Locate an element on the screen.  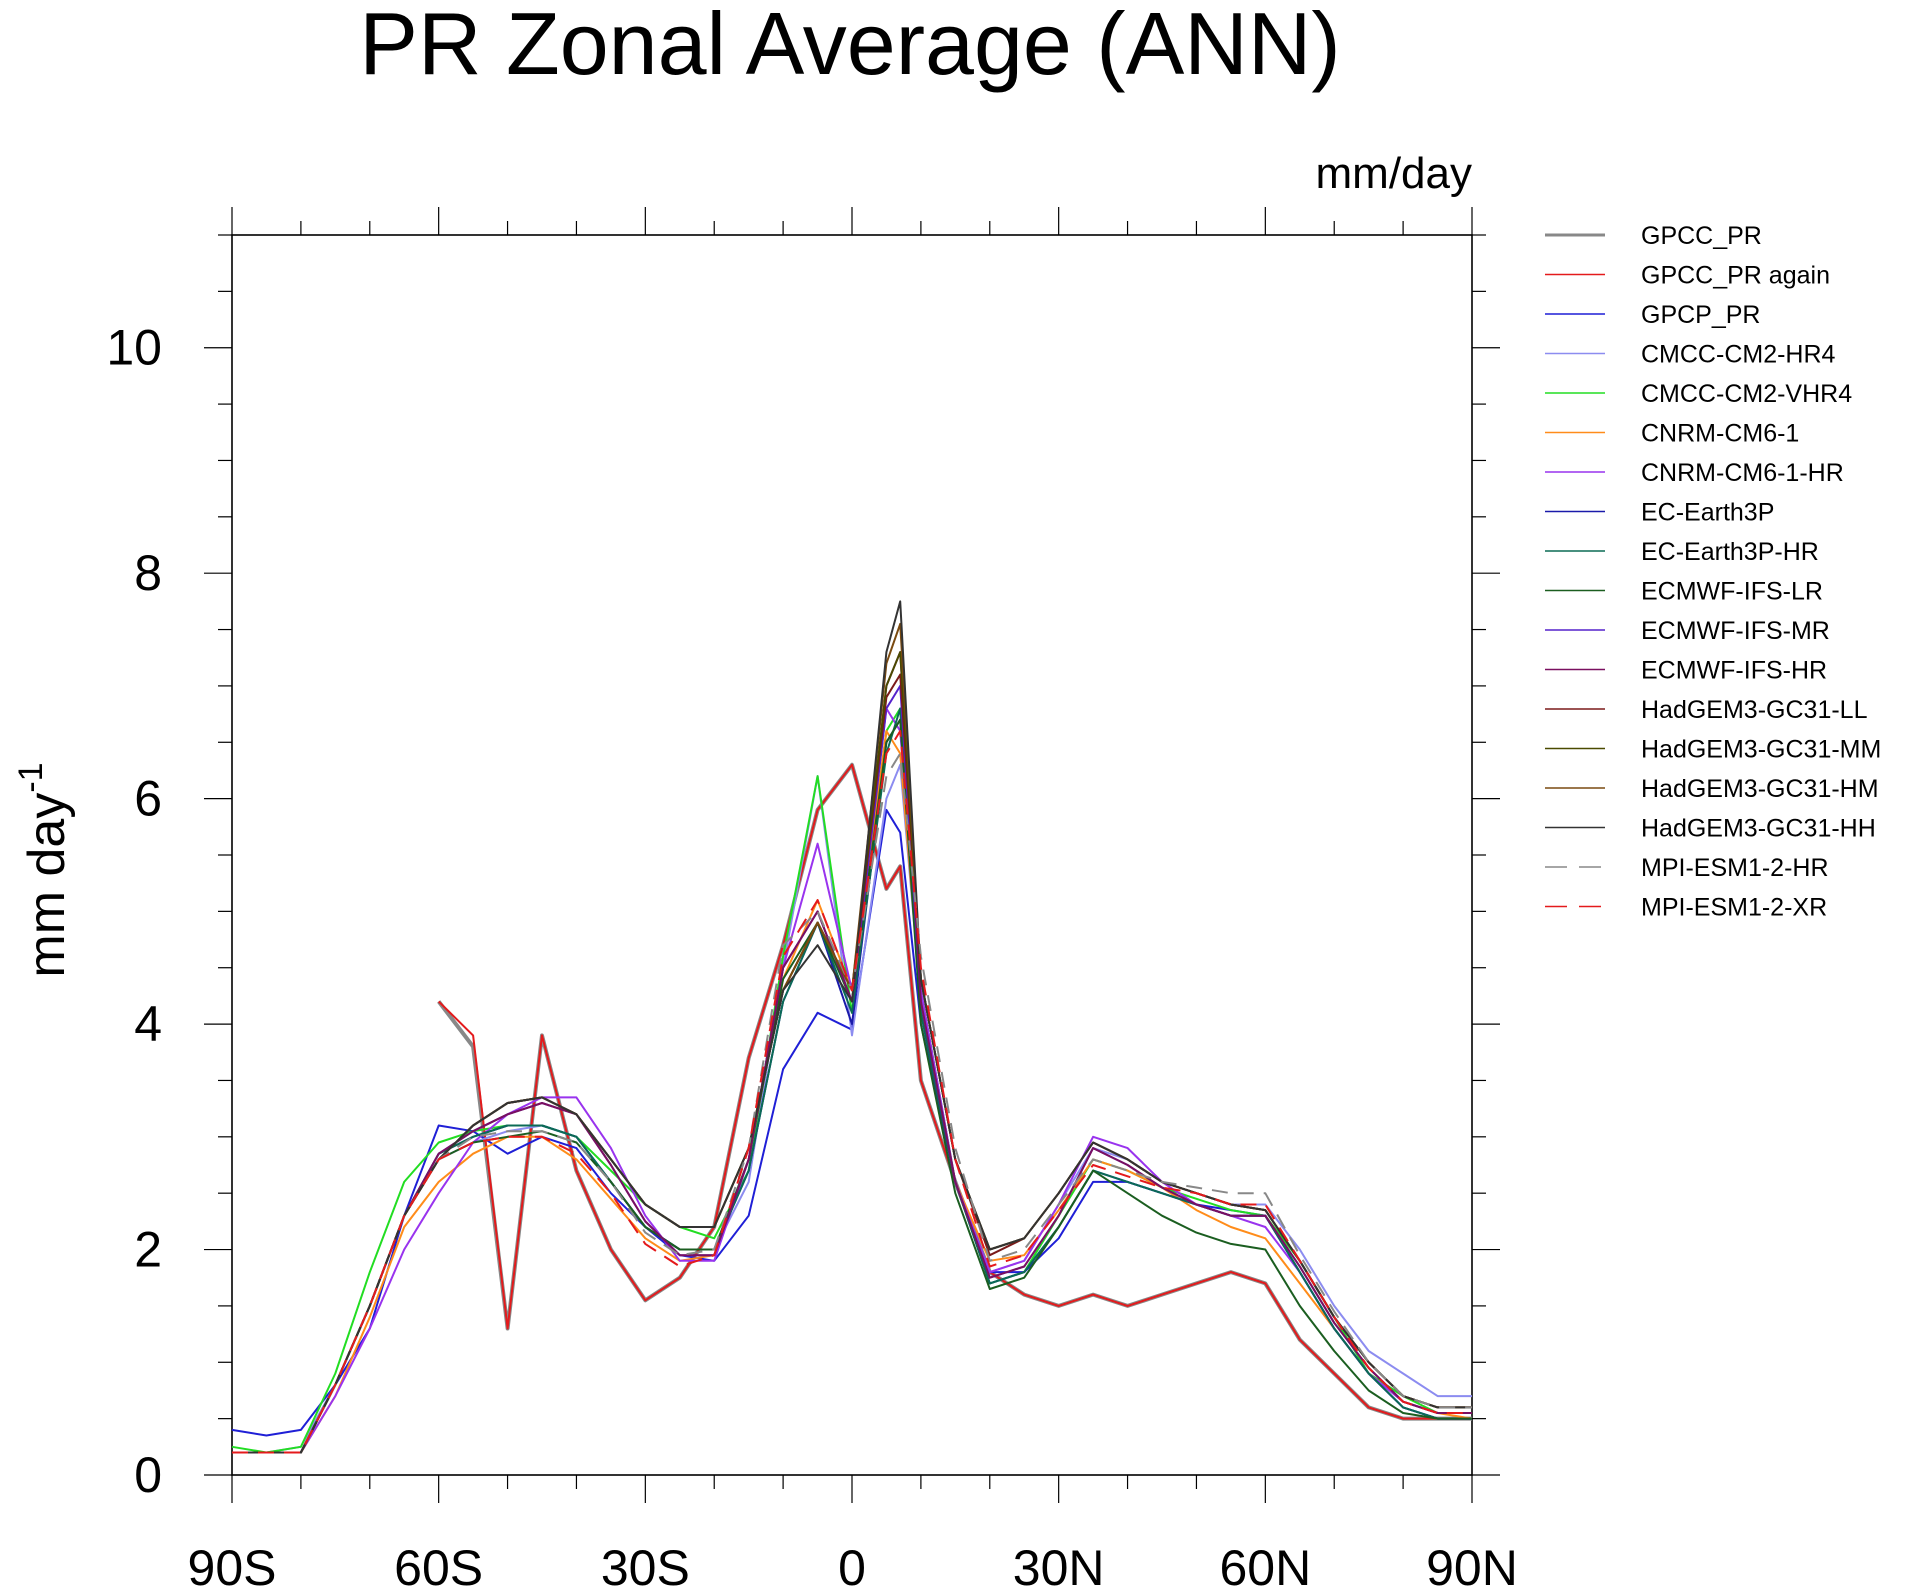
x-tick-label: 90N is located at coordinates (1472, 1567).